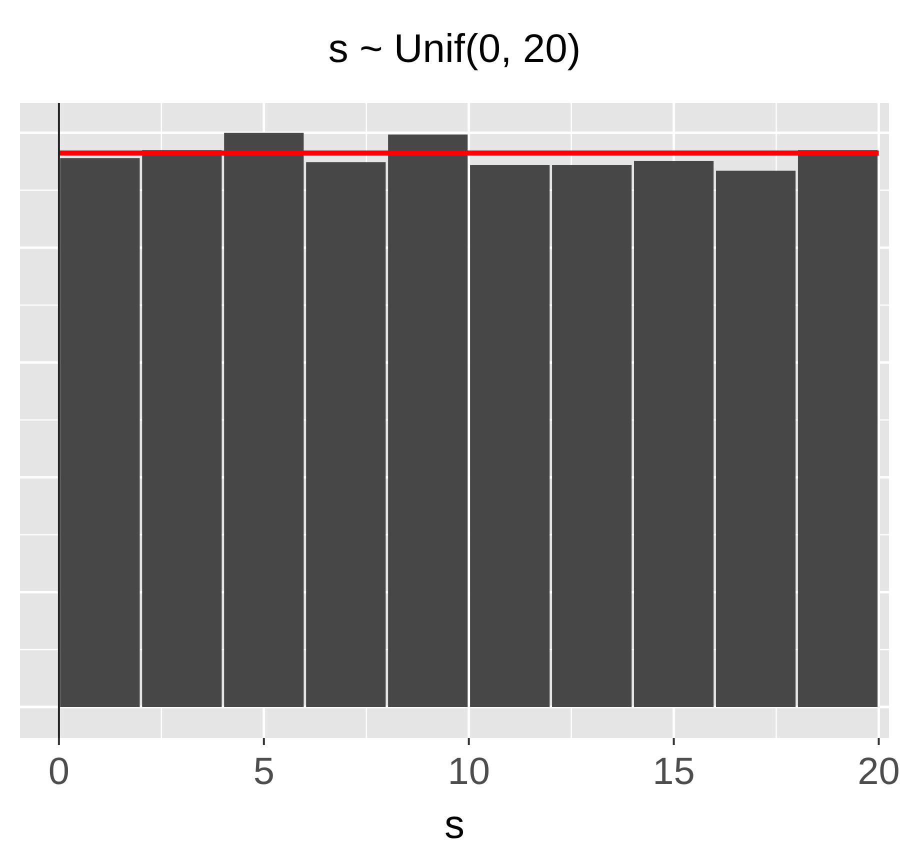 The image size is (909, 856). Describe the element at coordinates (454, 49) in the screenshot. I see `chart-title: s ~ Unif(0, 20)` at that location.